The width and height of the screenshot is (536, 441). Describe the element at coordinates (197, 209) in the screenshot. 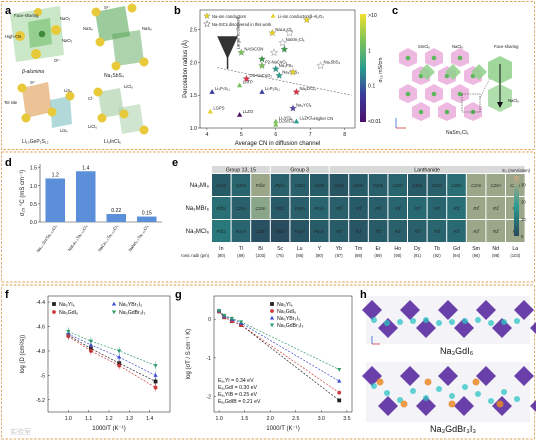

I see `e-row-label: Na₃MBr₆` at that location.